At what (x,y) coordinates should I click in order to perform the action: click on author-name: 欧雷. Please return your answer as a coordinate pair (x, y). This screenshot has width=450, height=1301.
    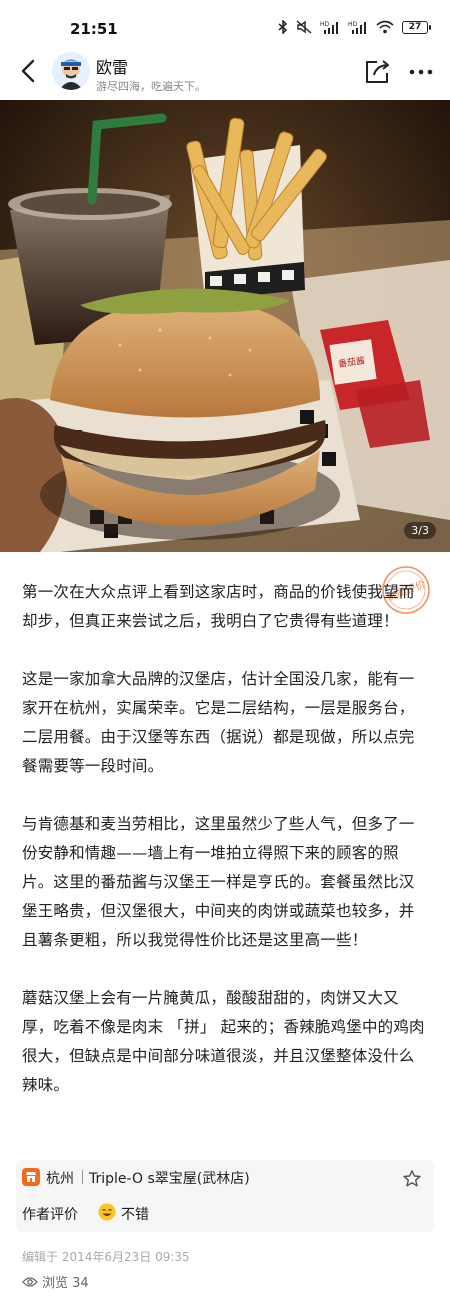
    Looking at the image, I should click on (112, 67).